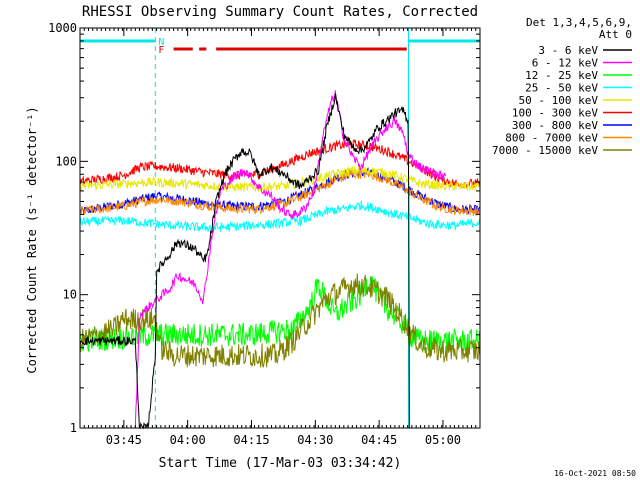  Describe the element at coordinates (161, 42) in the screenshot. I see `flag-label: N` at that location.